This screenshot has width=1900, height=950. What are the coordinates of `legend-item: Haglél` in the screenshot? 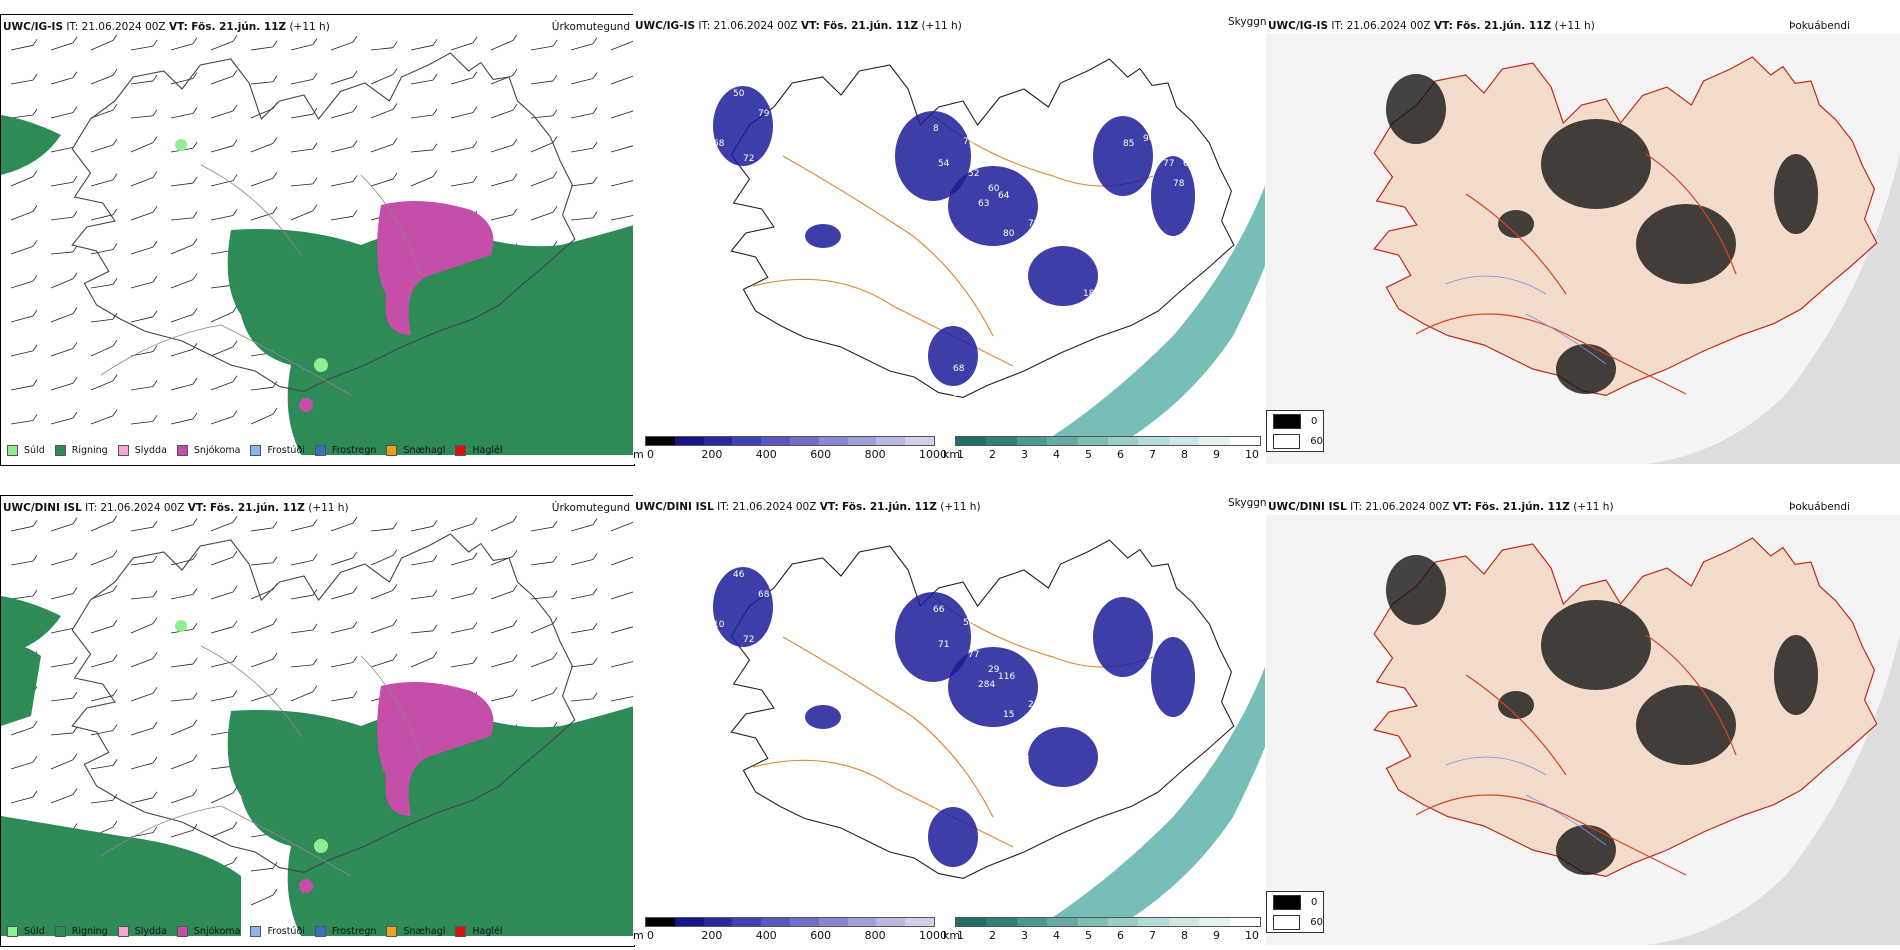 It's located at (479, 931).